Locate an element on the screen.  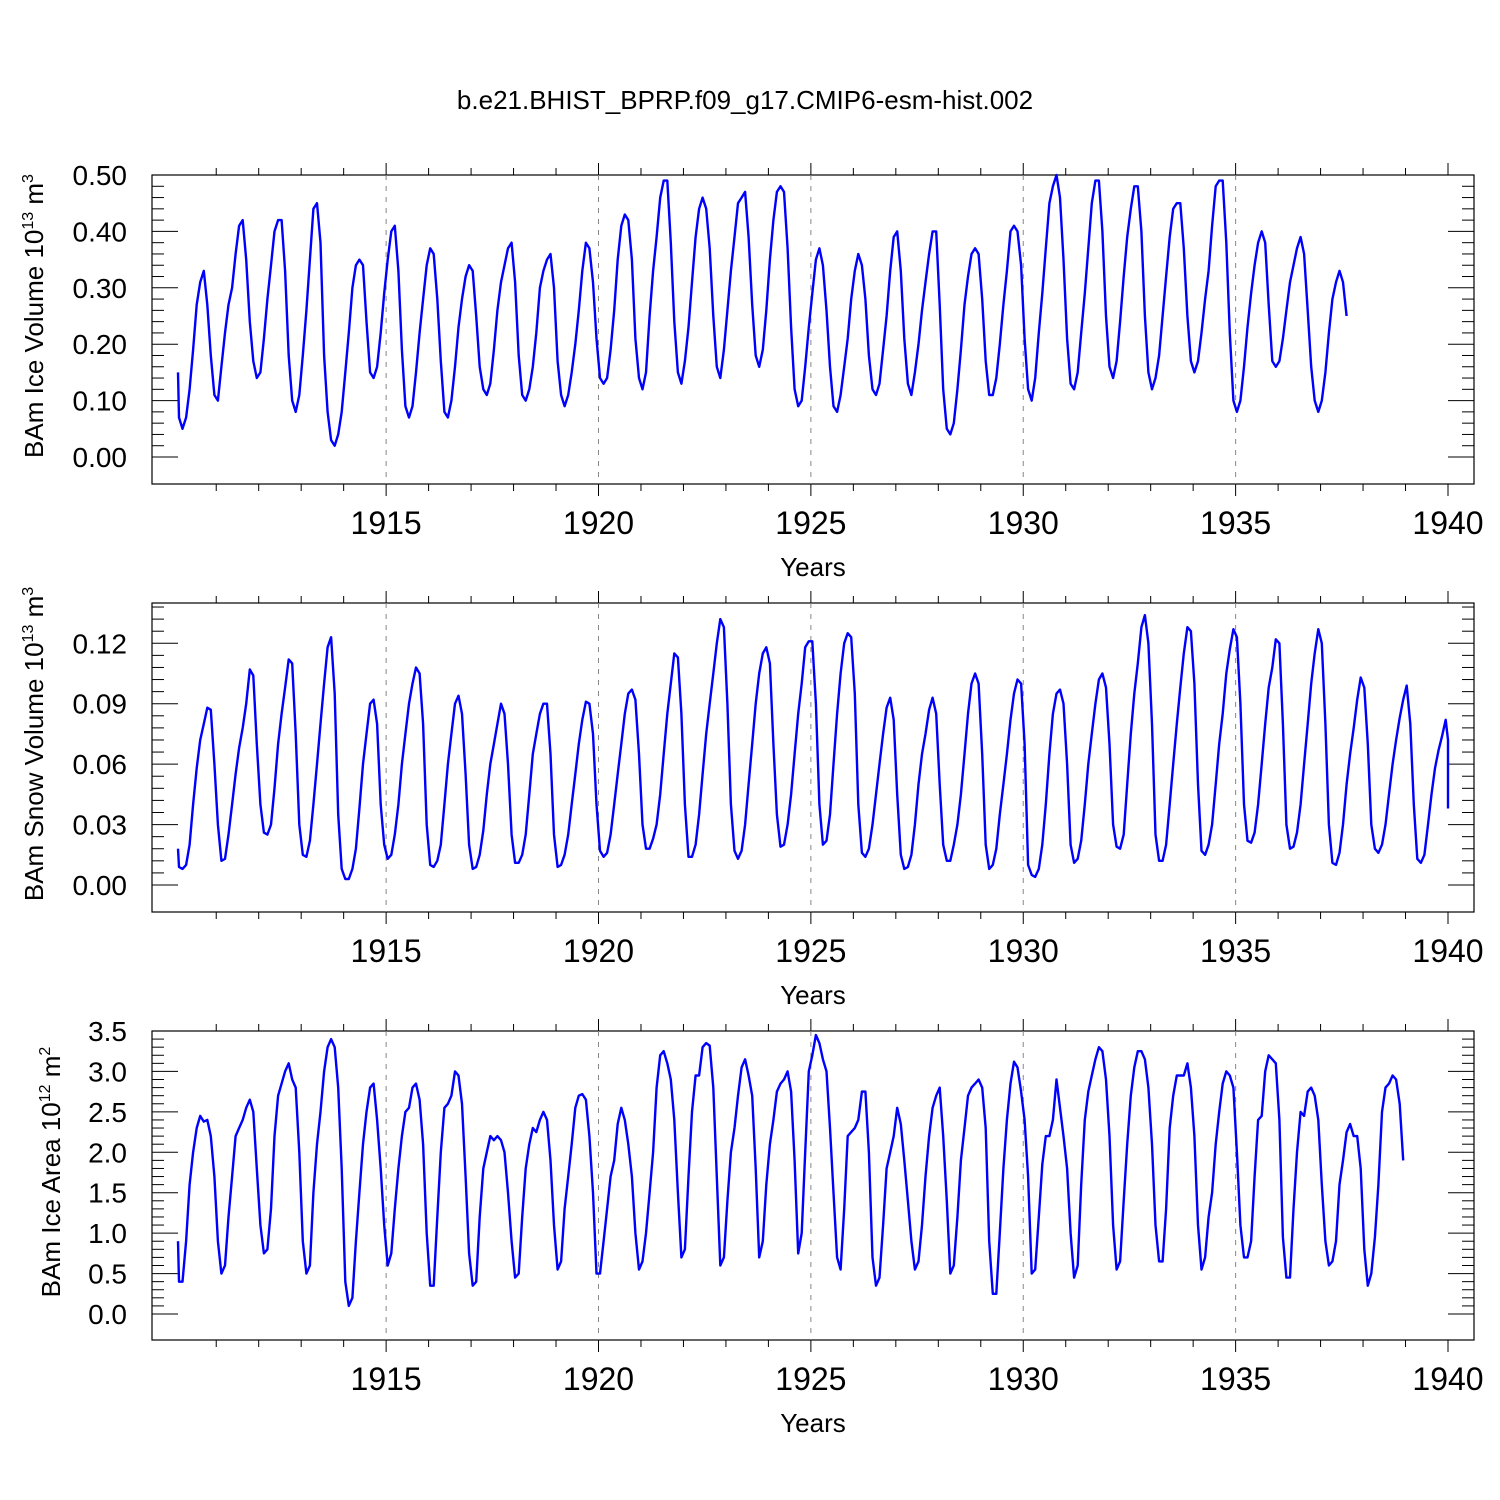
y-tick-label: 0.50 is located at coordinates (100, 175).